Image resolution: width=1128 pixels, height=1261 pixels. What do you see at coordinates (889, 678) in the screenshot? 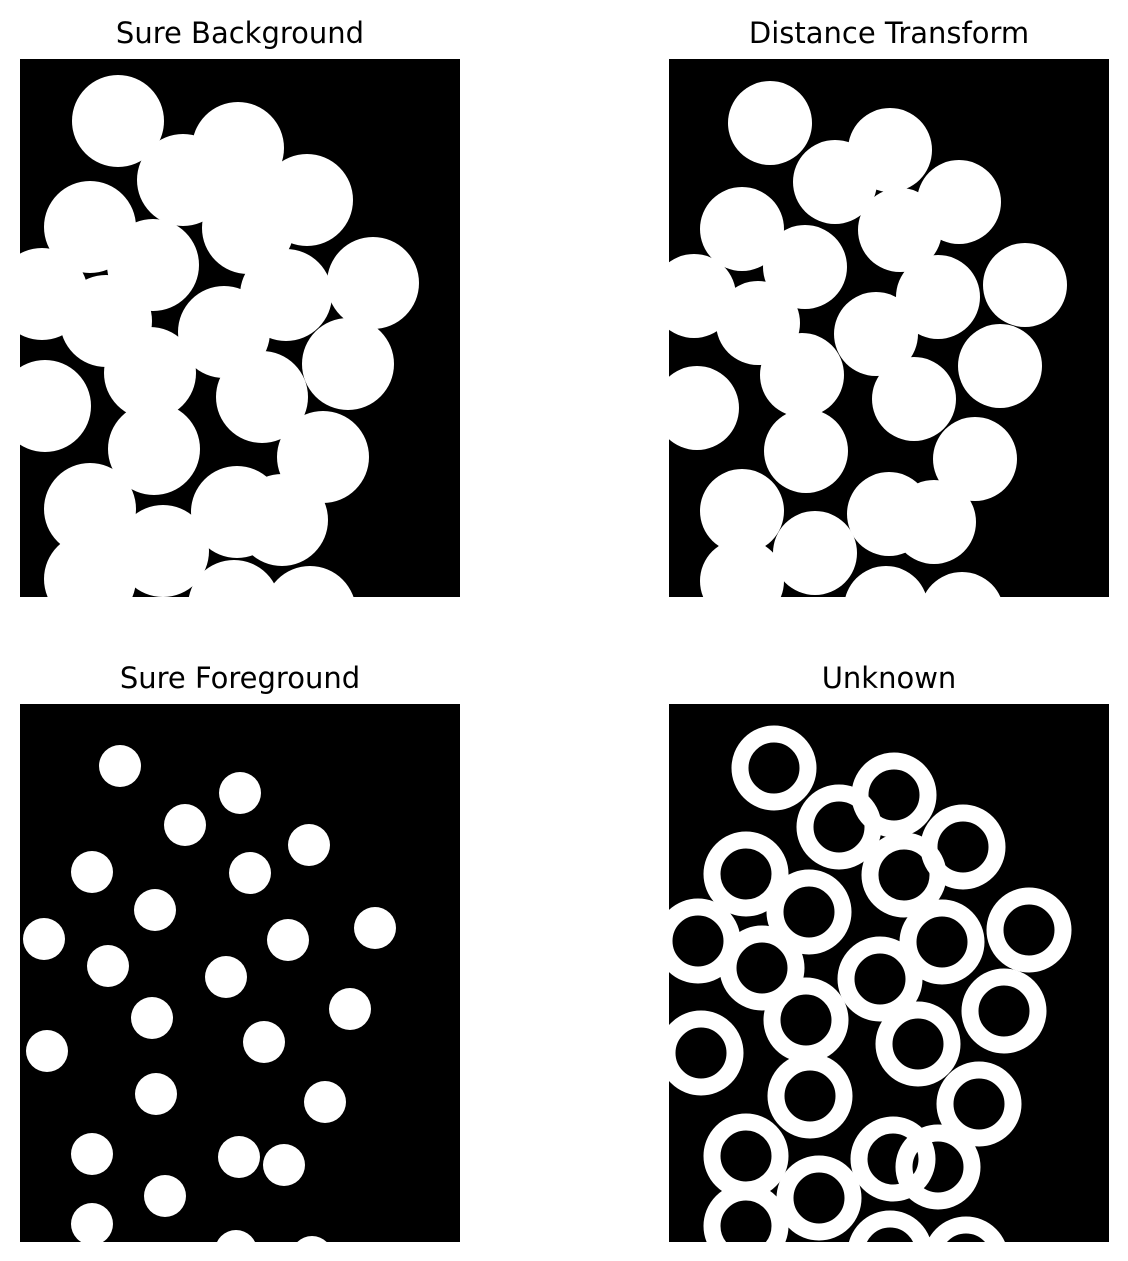
I see `panel-title-unknown: Unknown` at bounding box center [889, 678].